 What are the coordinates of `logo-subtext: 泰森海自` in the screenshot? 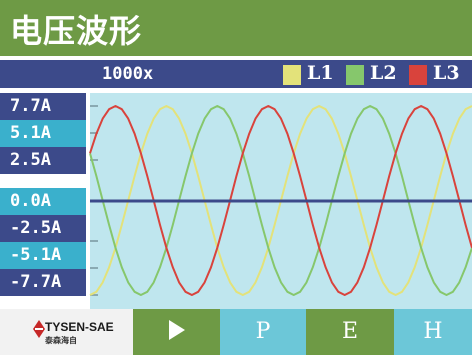 It's located at (61, 340).